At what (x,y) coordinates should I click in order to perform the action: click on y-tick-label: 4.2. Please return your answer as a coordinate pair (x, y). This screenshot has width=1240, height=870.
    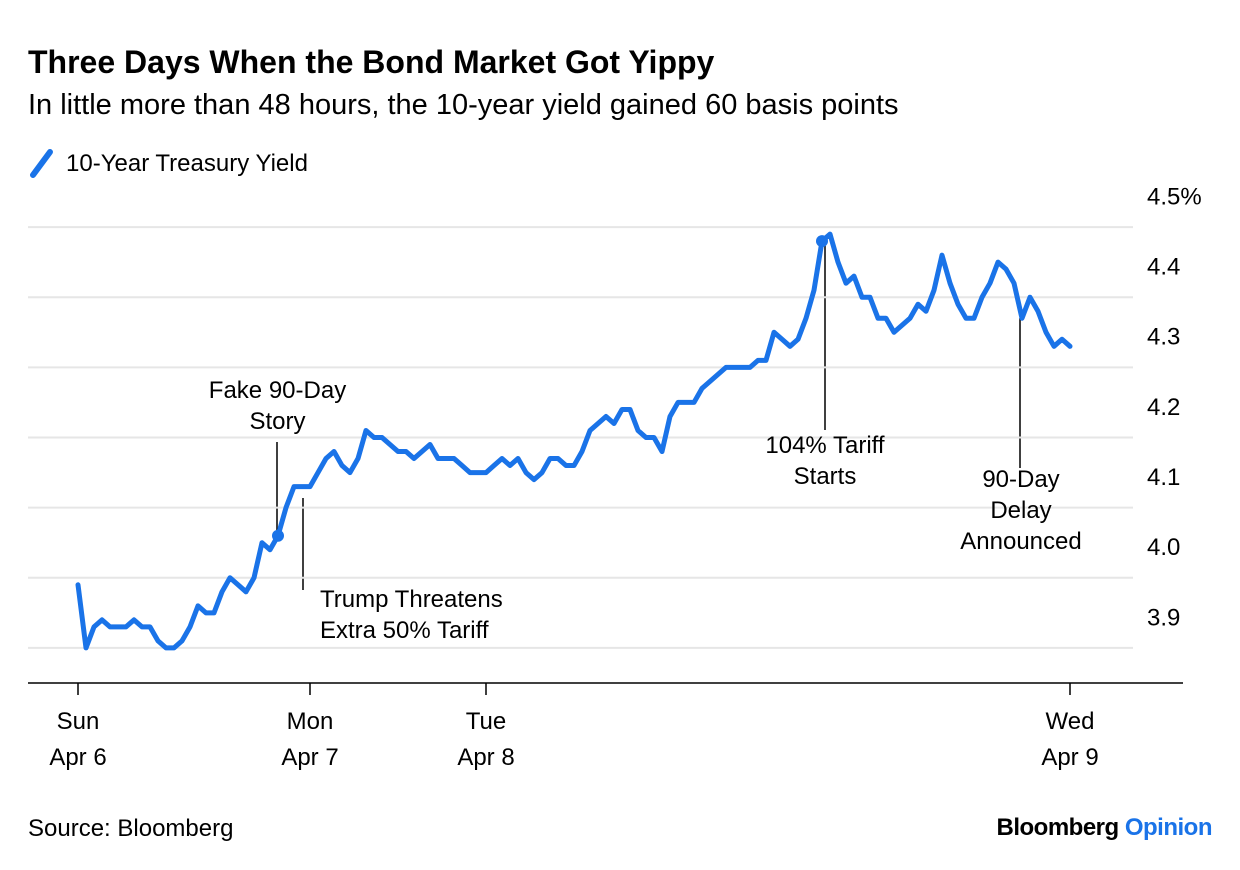
    Looking at the image, I should click on (1163, 407).